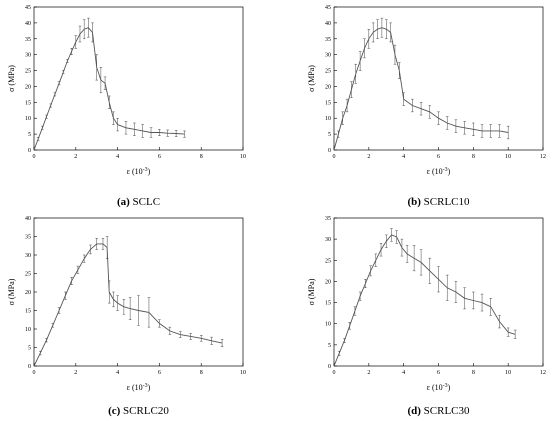 The width and height of the screenshot is (550, 428). Describe the element at coordinates (438, 411) in the screenshot. I see `panel-caption: (d) SCRLC30` at that location.